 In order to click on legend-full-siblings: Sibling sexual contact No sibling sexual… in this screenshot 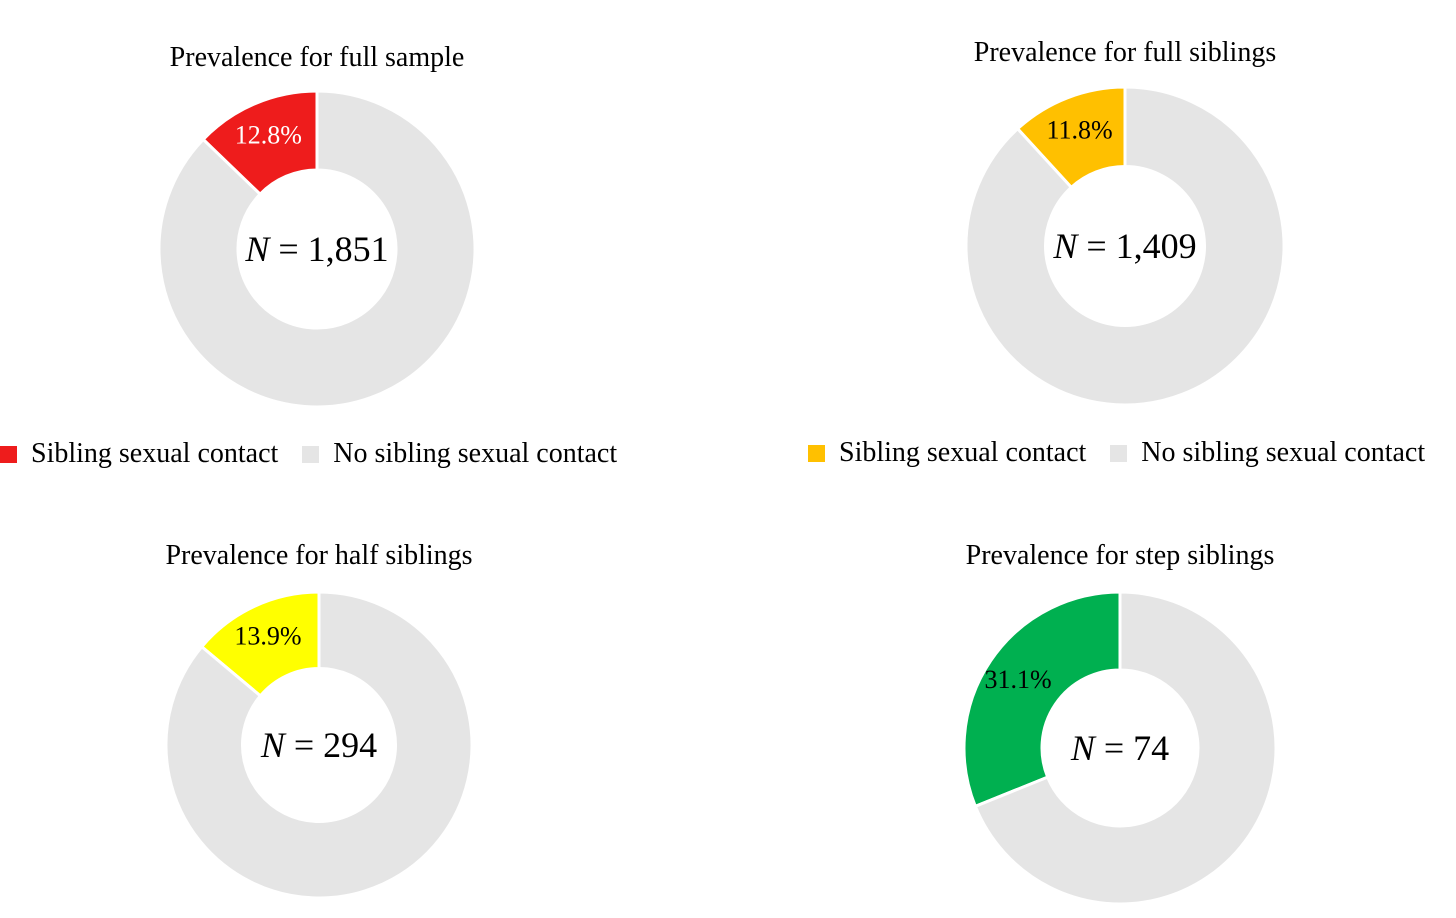, I will do `click(1116, 453)`.